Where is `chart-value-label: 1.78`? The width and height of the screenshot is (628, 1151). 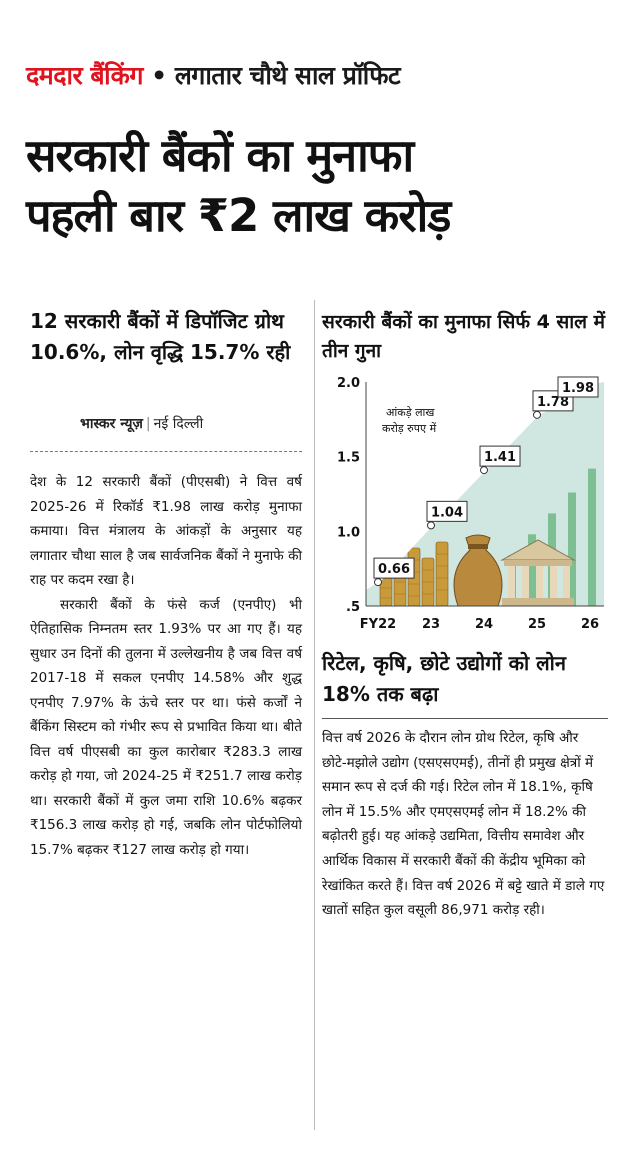 chart-value-label: 1.78 is located at coordinates (553, 402).